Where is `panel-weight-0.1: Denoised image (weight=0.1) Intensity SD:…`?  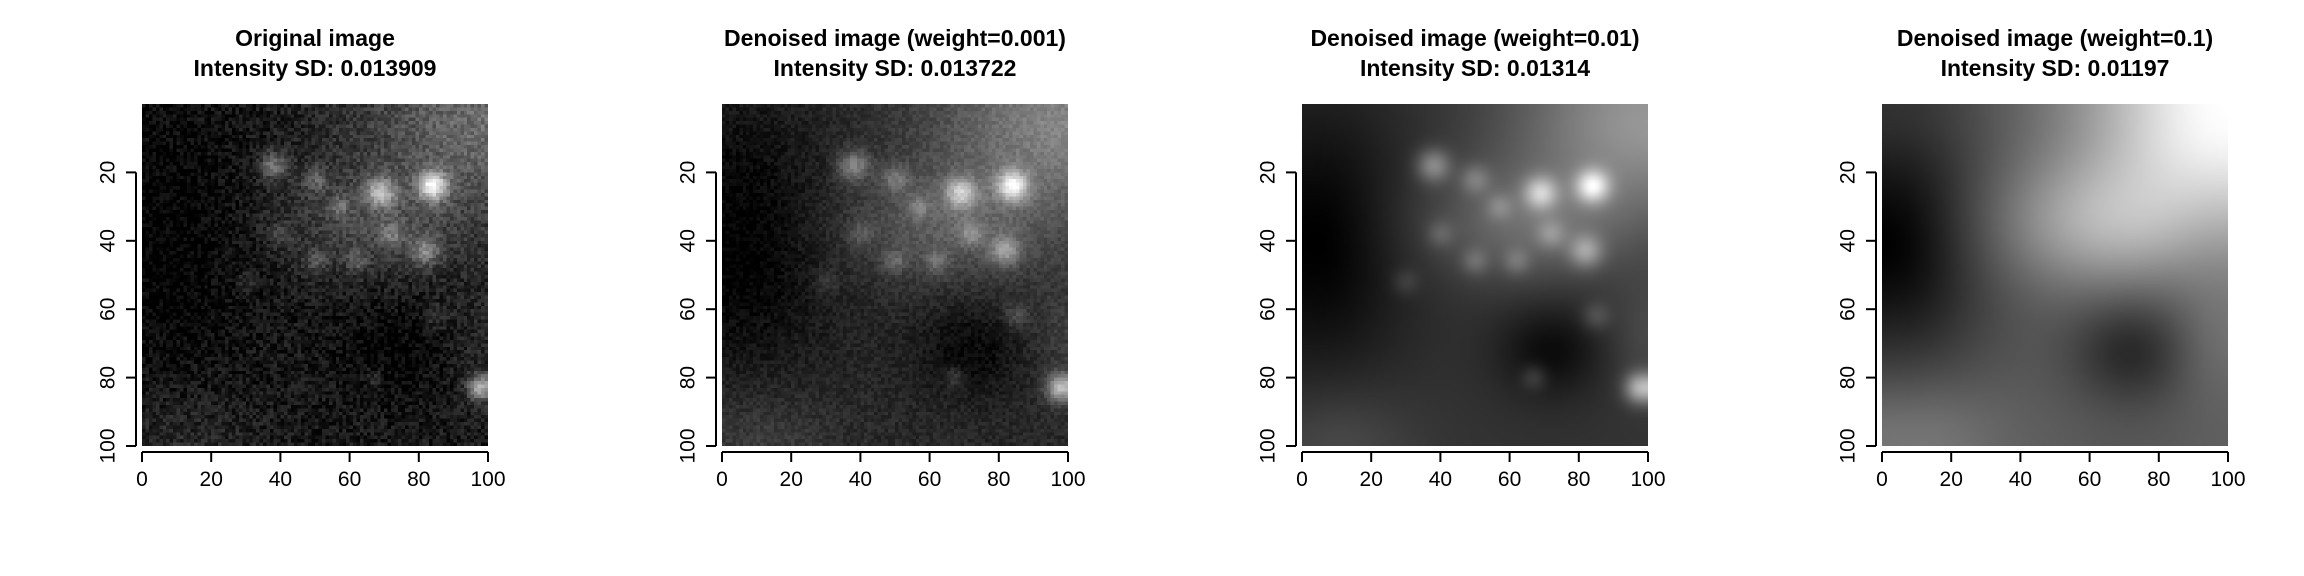
panel-weight-0.1: Denoised image (weight=0.1) Intensity SD:… is located at coordinates (2041, 258).